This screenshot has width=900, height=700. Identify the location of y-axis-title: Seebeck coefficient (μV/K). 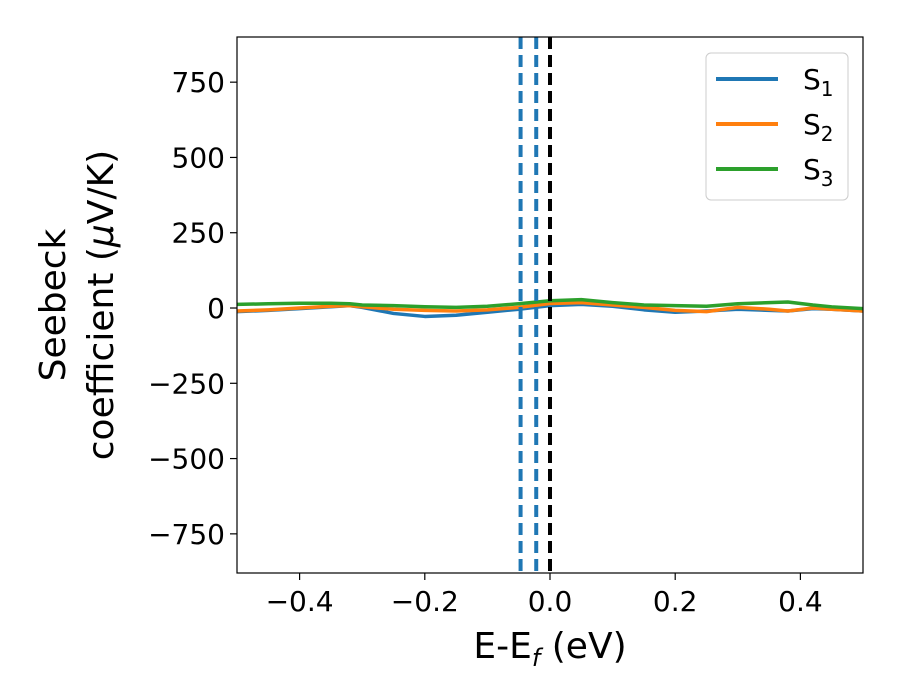
(77, 305).